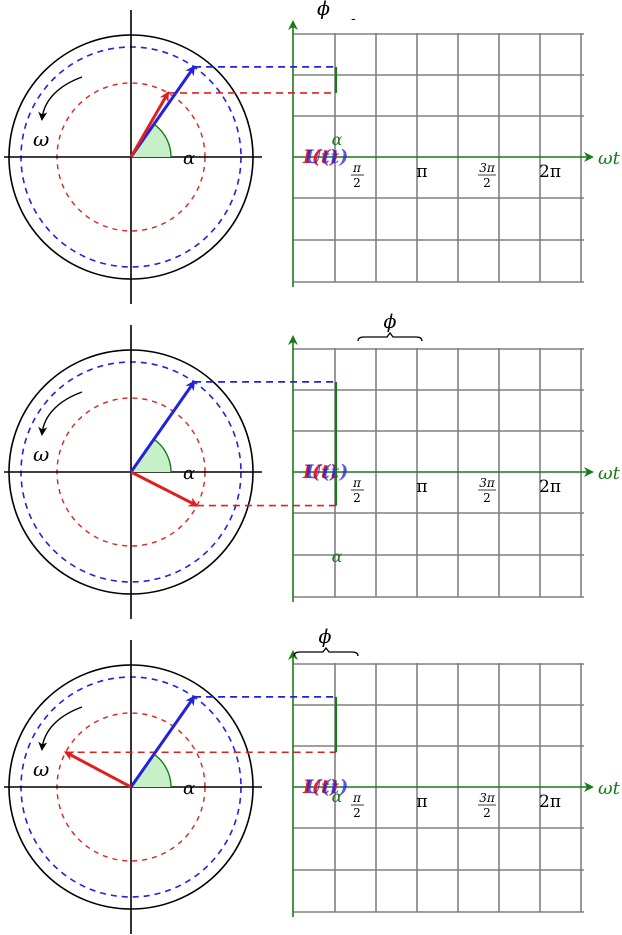 This screenshot has height=935, width=622. Describe the element at coordinates (353, 19) in the screenshot. I see `phi-dash: -` at that location.